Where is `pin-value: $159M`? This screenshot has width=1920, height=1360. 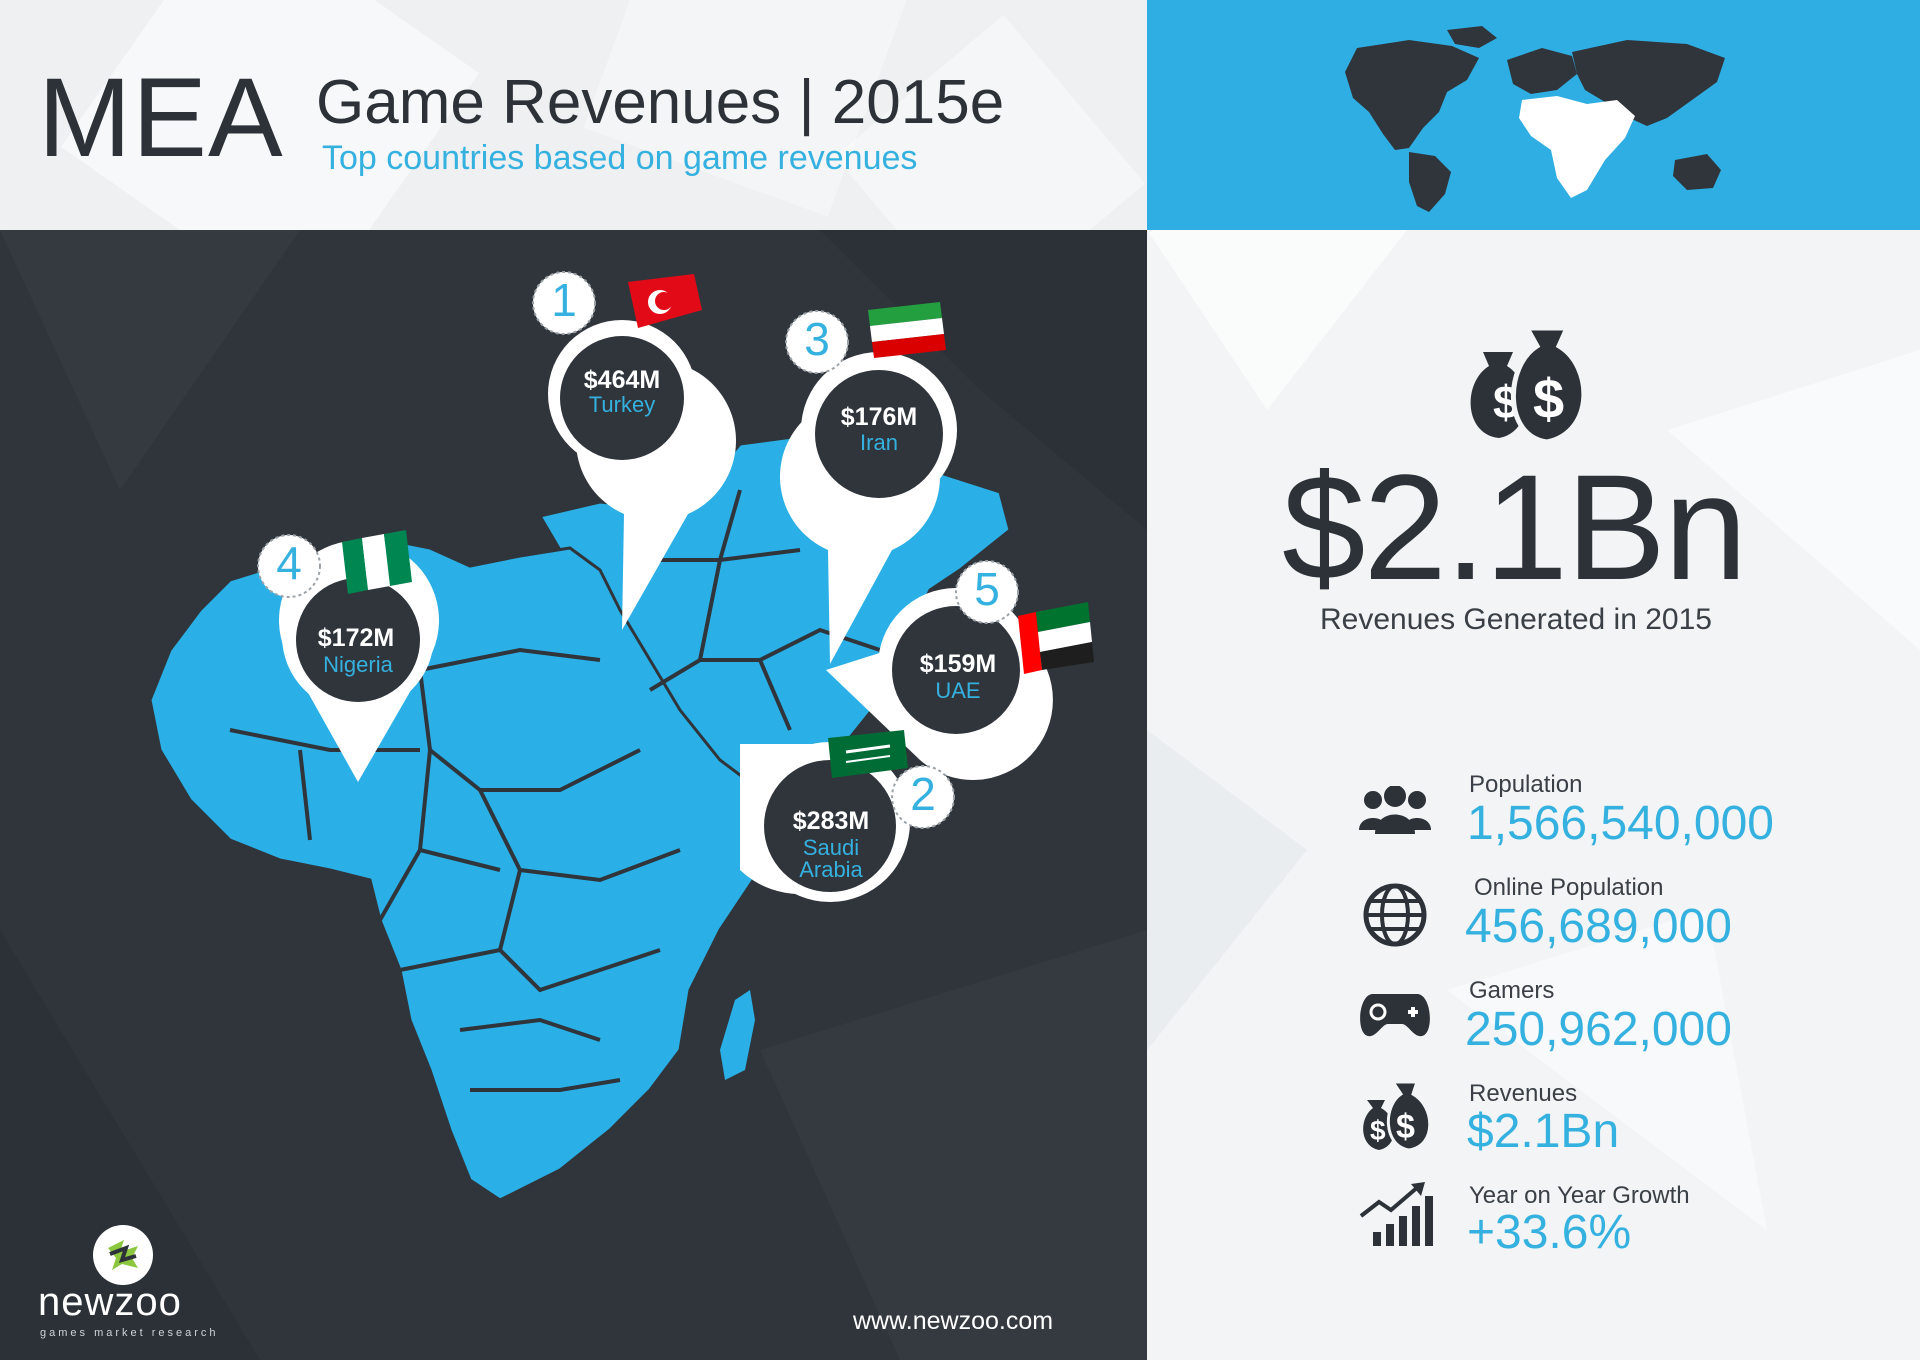
pin-value: $159M is located at coordinates (958, 664).